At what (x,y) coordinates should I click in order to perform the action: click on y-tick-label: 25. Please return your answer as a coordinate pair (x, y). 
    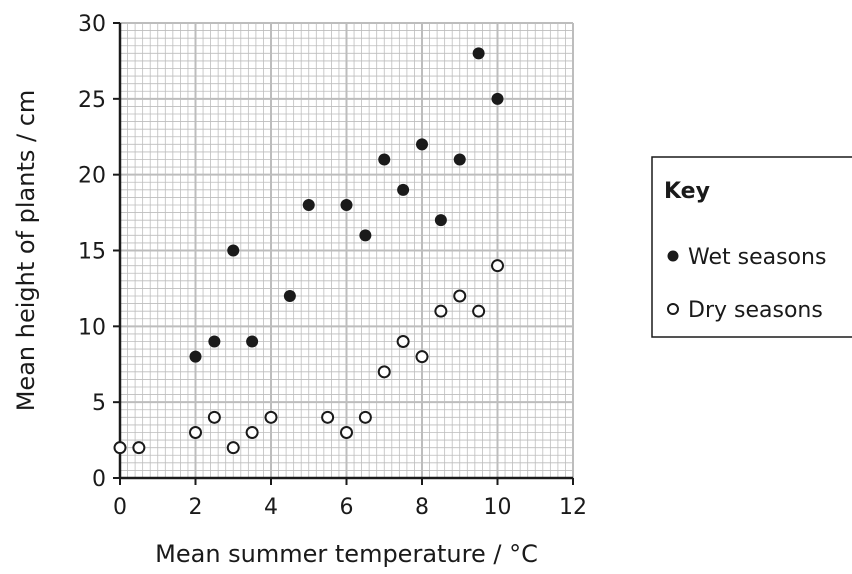
    Looking at the image, I should click on (92, 100).